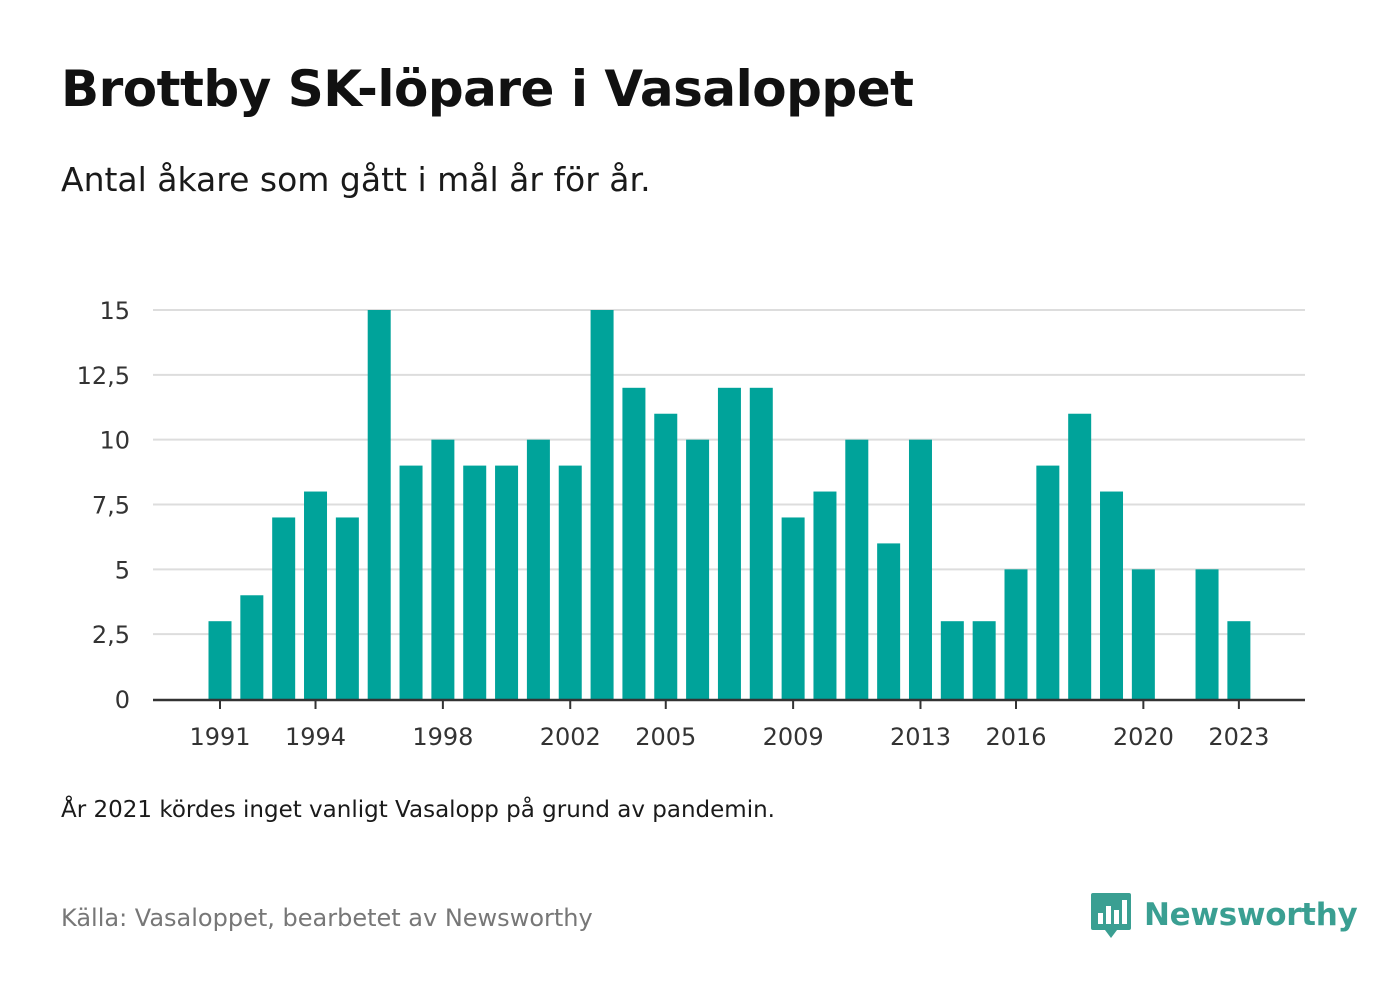 Image resolution: width=1400 pixels, height=1000 pixels. Describe the element at coordinates (111, 635) in the screenshot. I see `y-tick-label: 2,5` at that location.